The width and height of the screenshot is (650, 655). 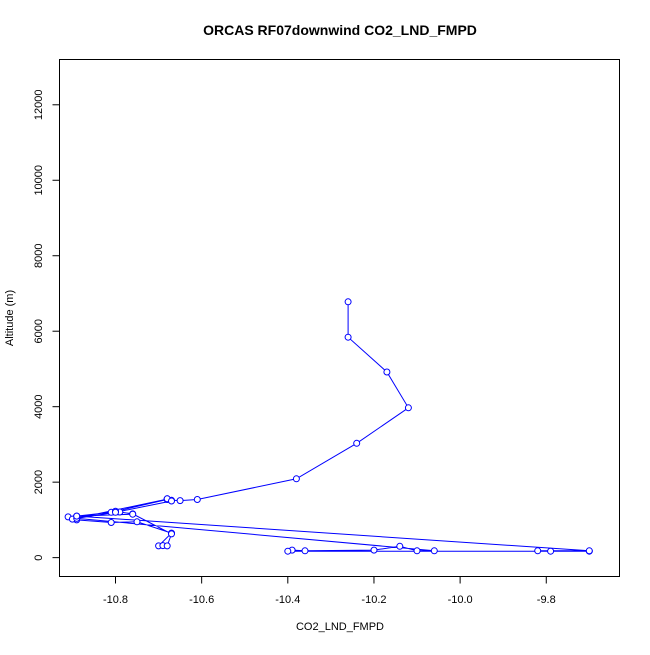 What do you see at coordinates (39, 180) in the screenshot?
I see `y-tick-label: 10000` at bounding box center [39, 180].